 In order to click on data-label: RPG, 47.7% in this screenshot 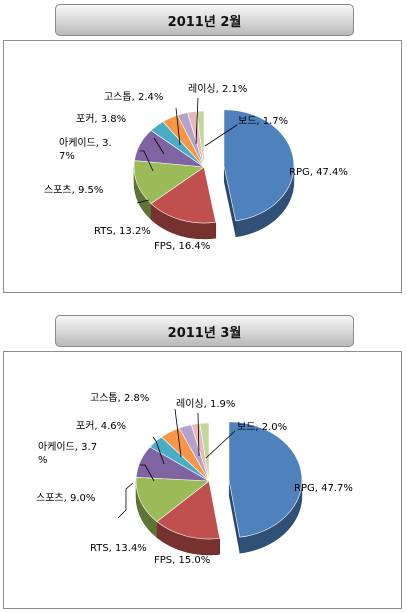, I will do `click(323, 488)`.